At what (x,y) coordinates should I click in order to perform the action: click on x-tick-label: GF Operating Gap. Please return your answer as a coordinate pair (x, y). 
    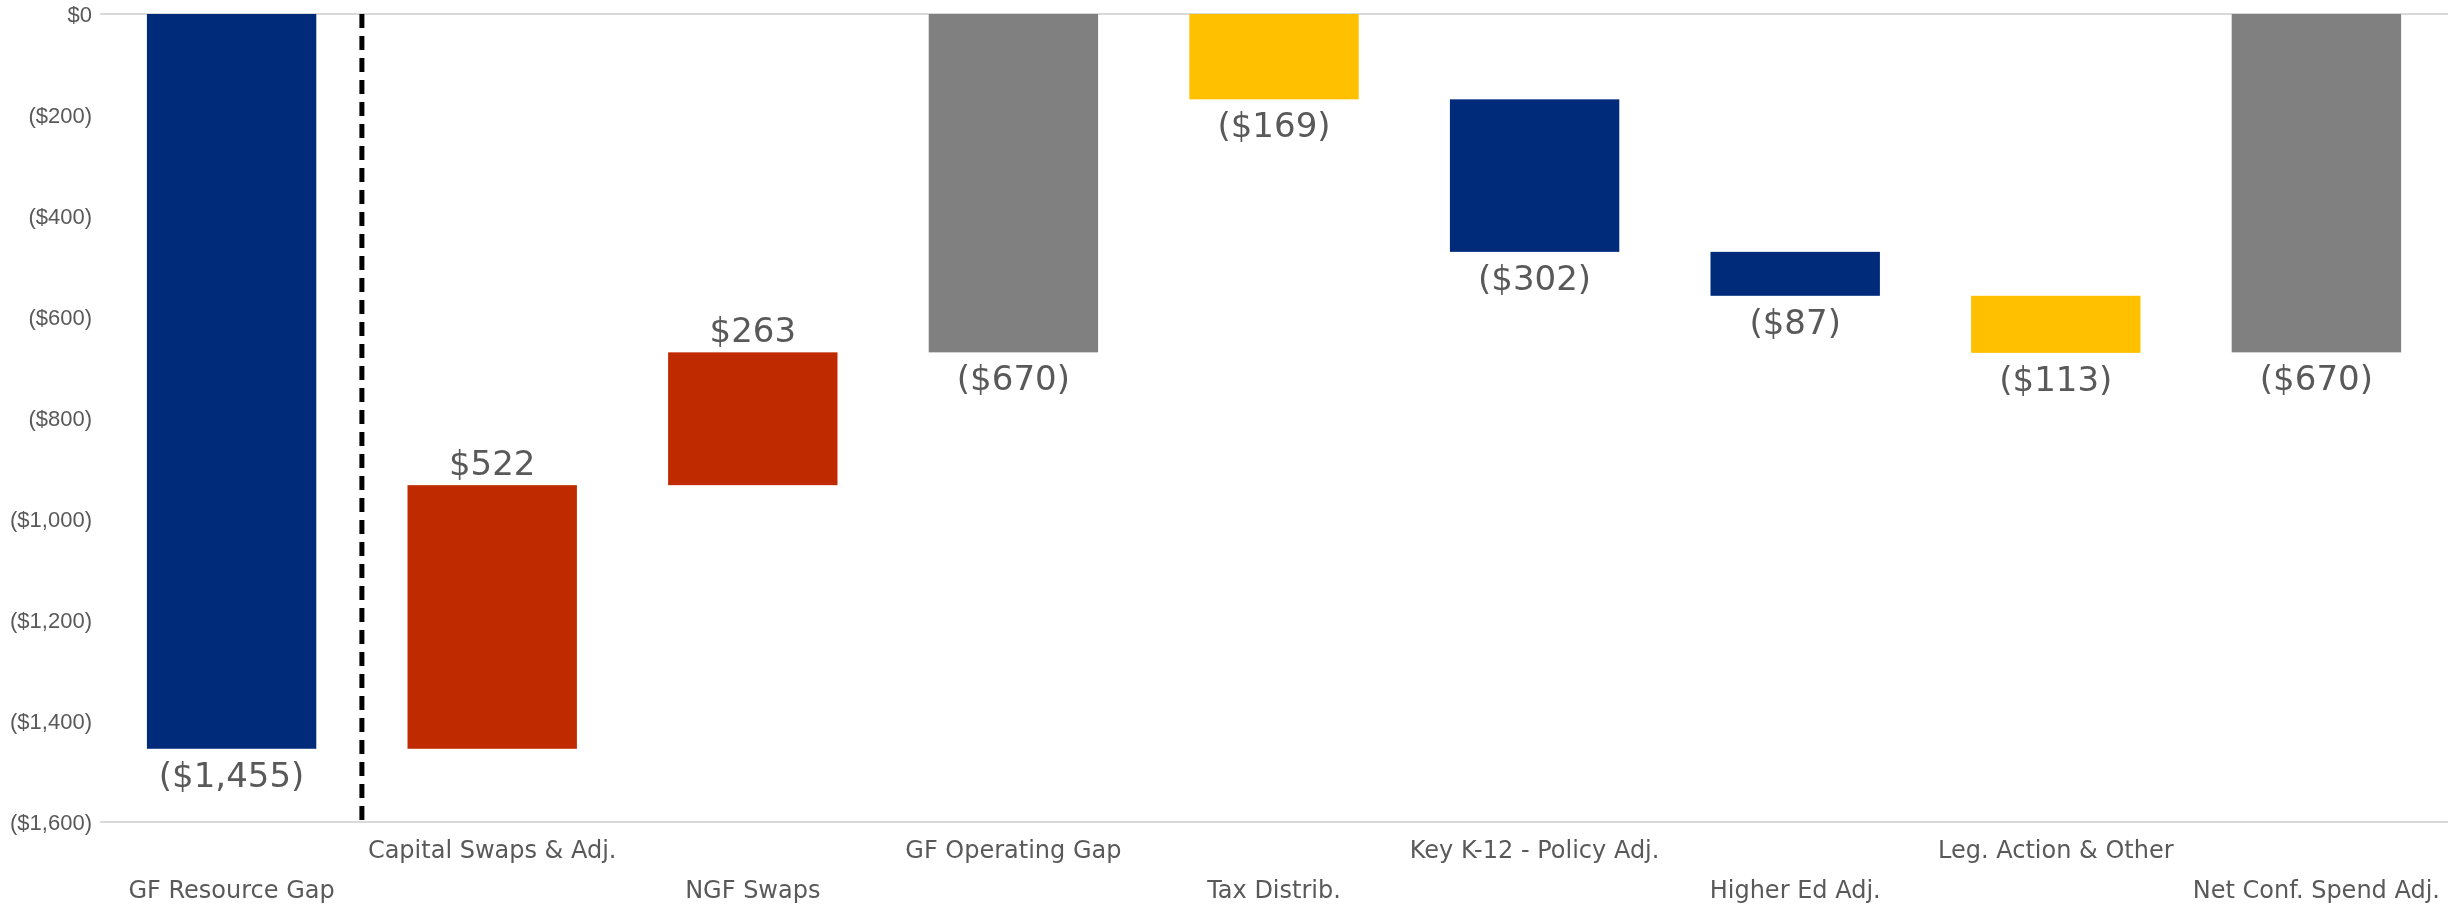
    Looking at the image, I should click on (1013, 850).